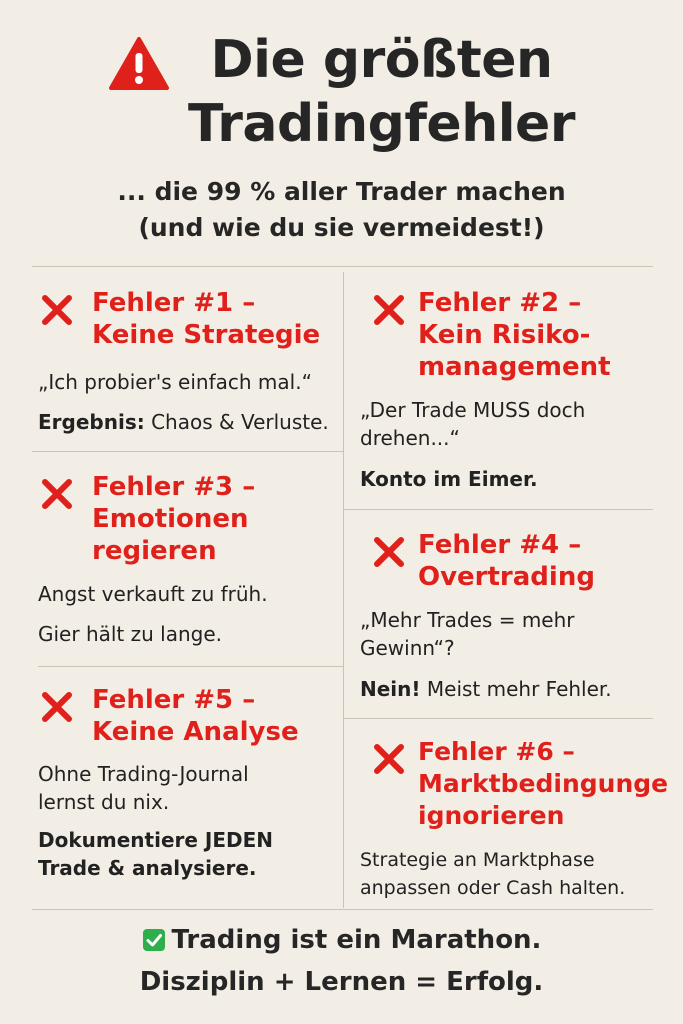  What do you see at coordinates (195, 716) in the screenshot?
I see `error-5-title: Fehler #5 – Keine Analyse` at bounding box center [195, 716].